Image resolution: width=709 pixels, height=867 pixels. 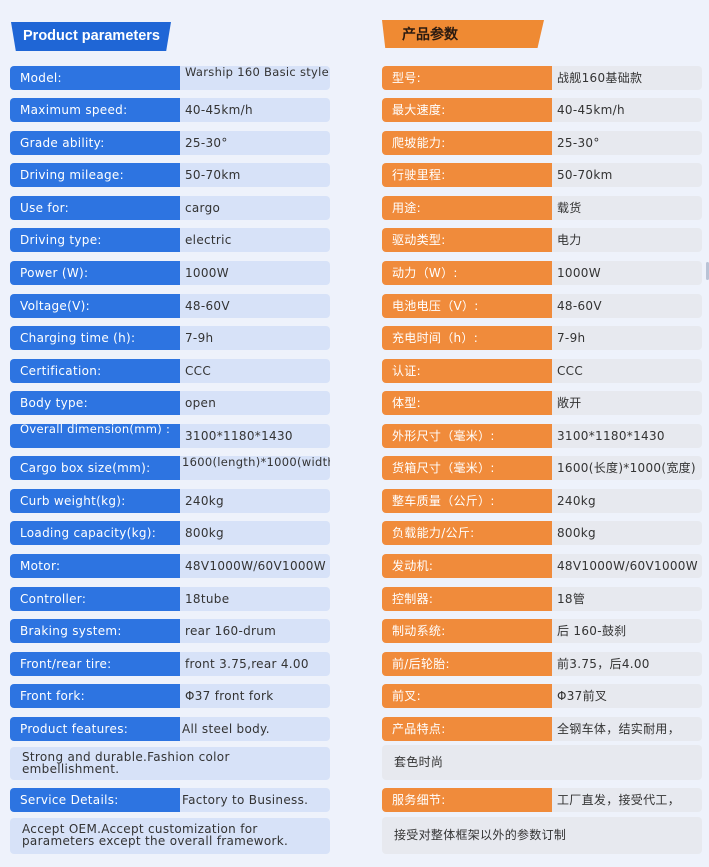 I want to click on row-label: Service Details:, so click(x=95, y=800).